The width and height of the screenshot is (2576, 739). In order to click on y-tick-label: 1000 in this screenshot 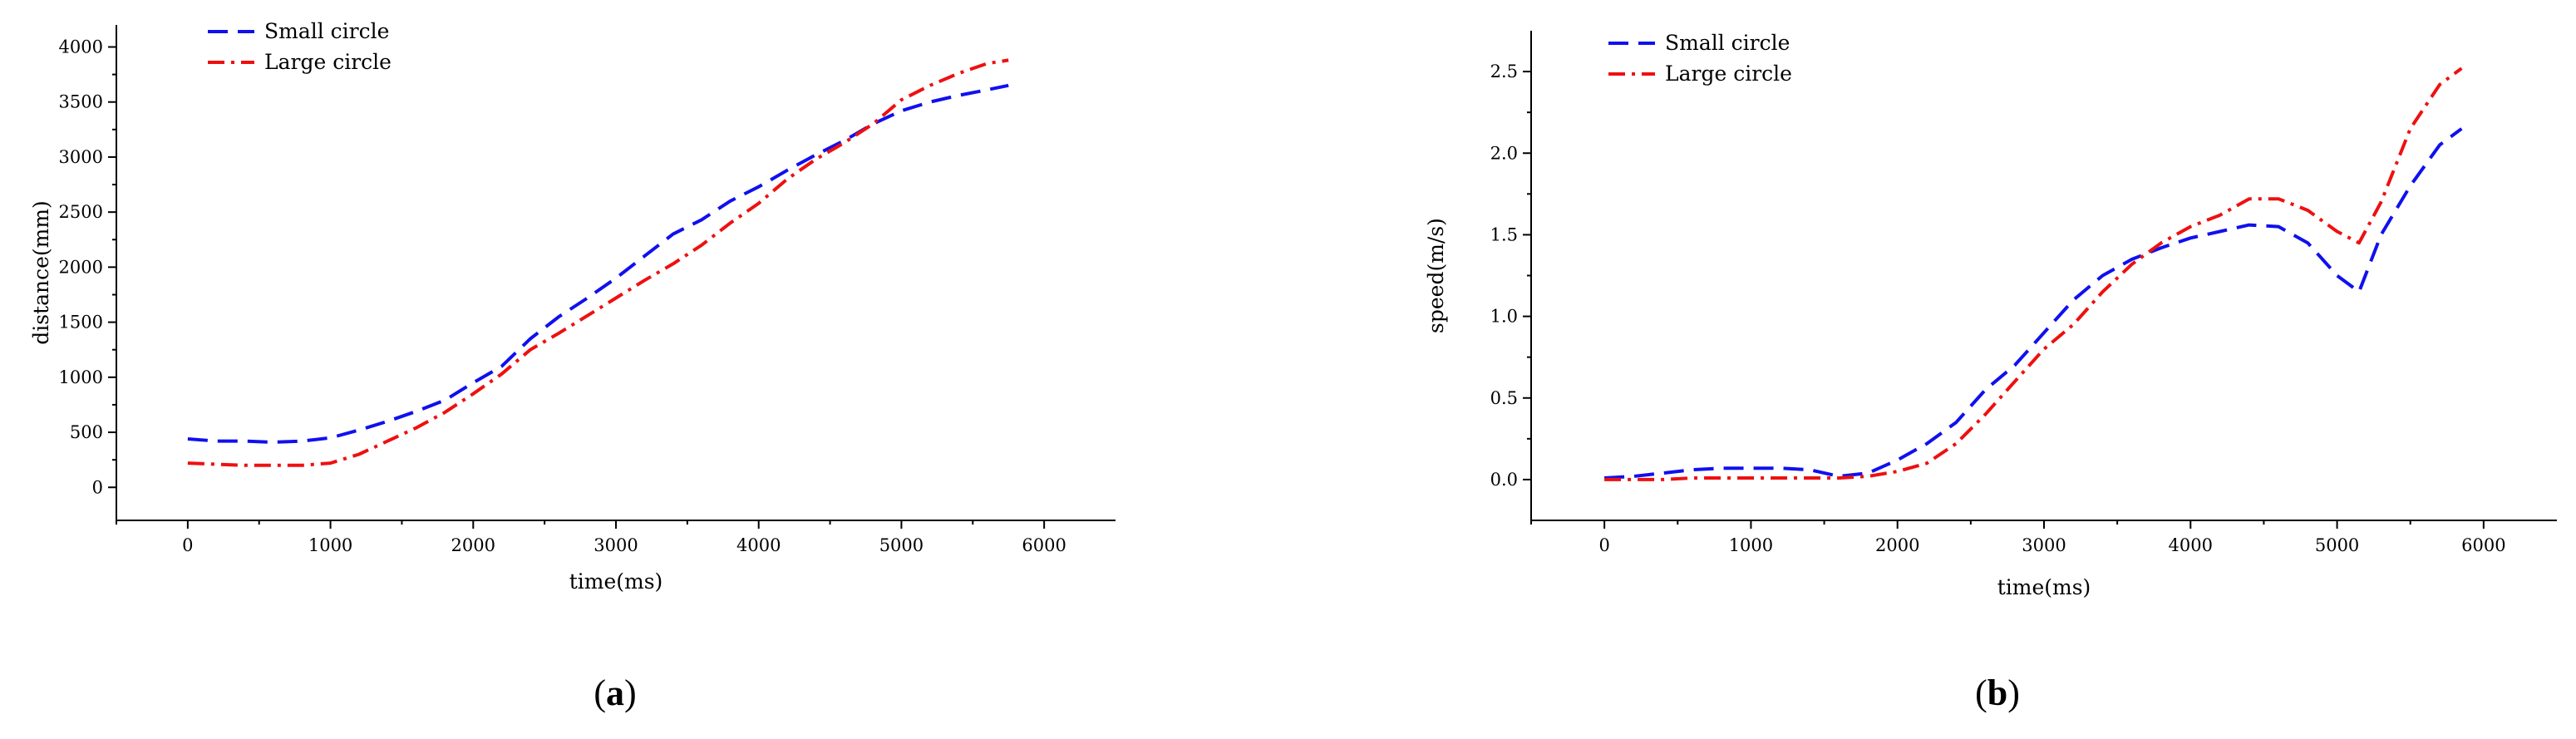, I will do `click(81, 377)`.